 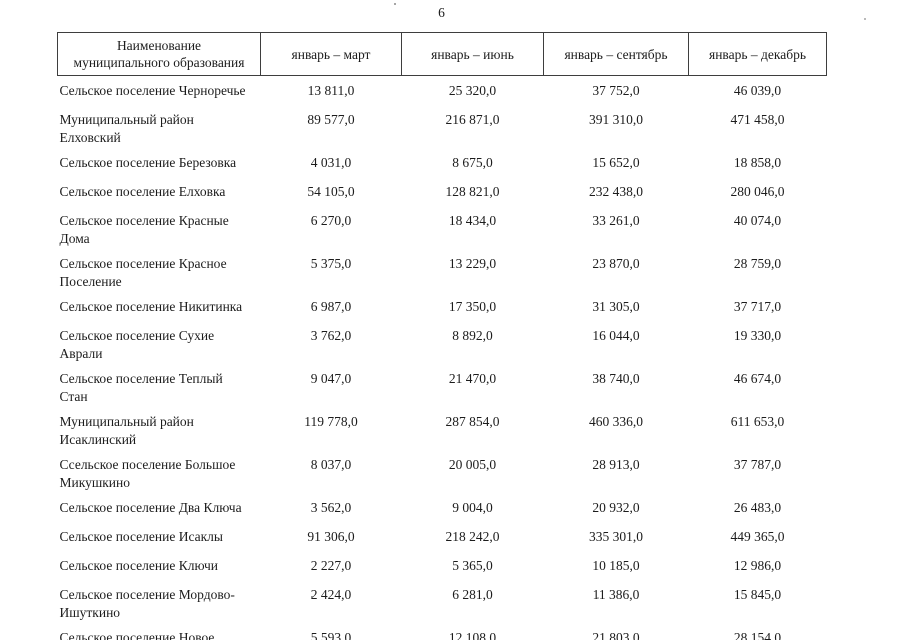 I want to click on period-value: 460 336,0, so click(x=616, y=421).